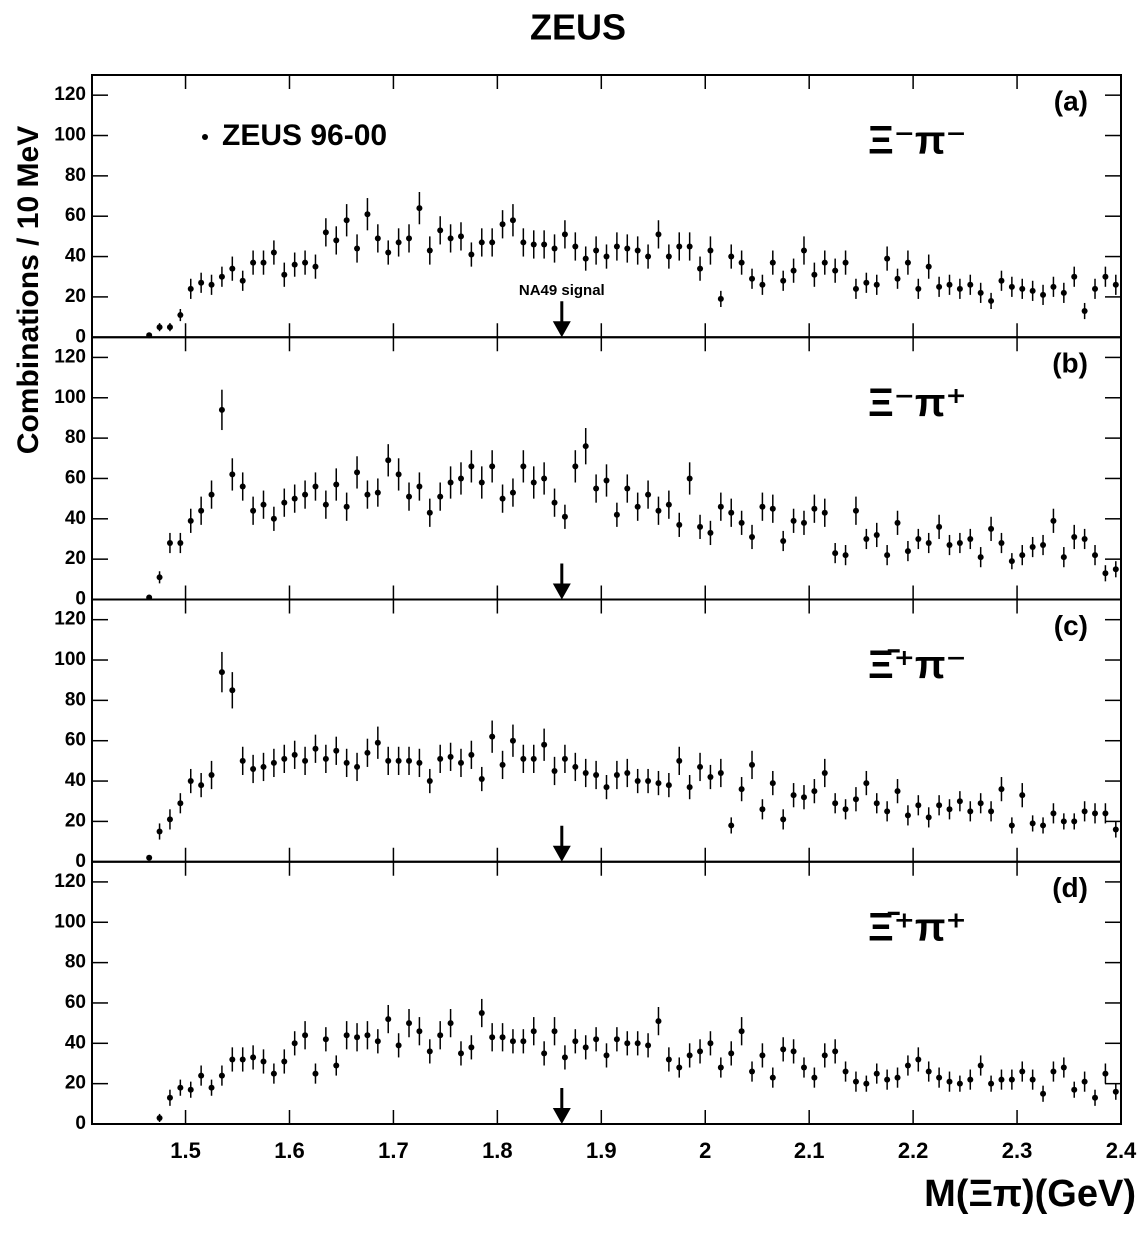  I want to click on y-tick-label: 0, so click(80, 861).